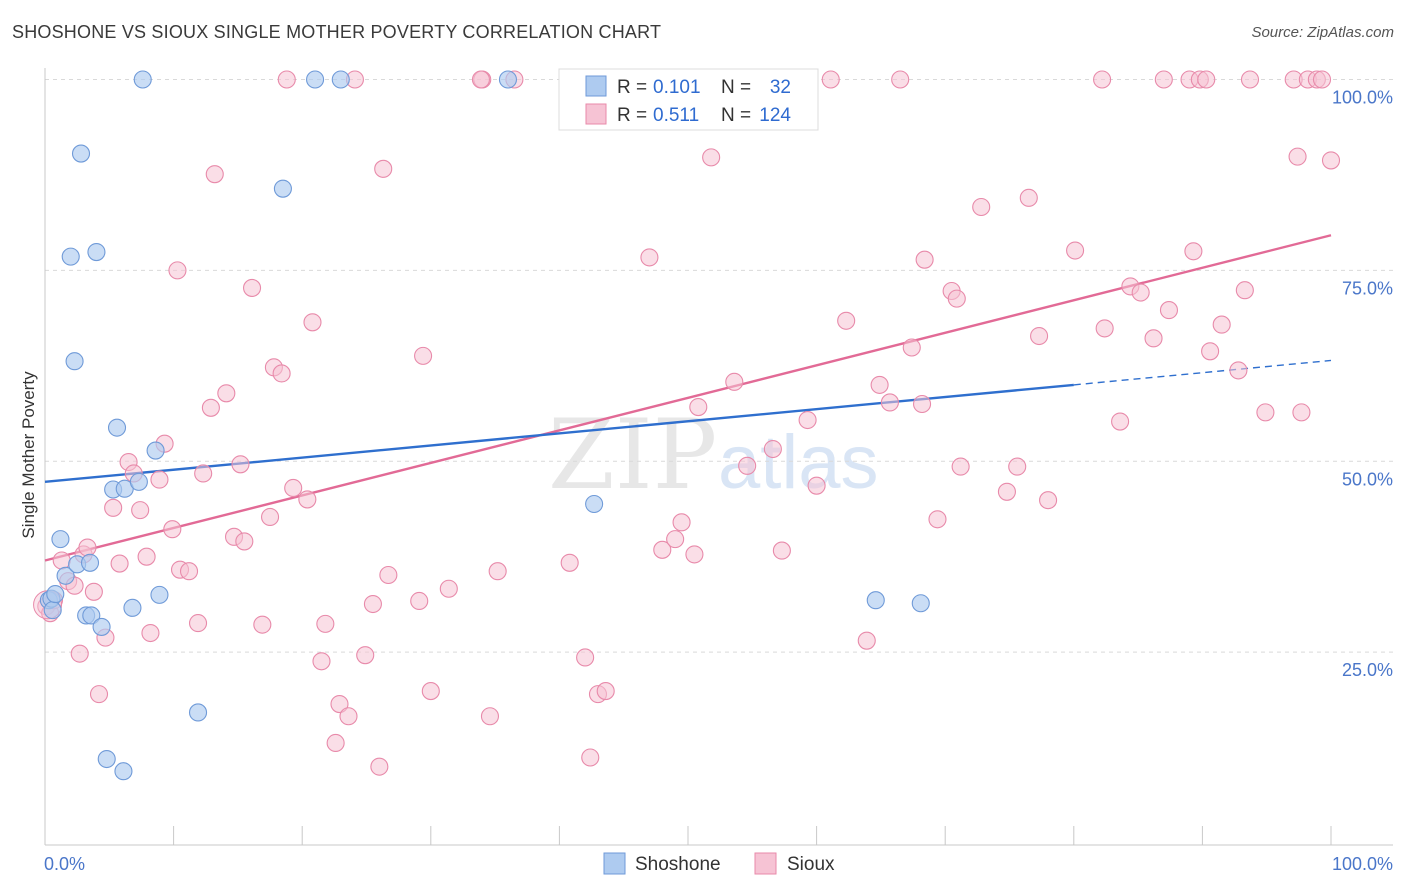 The height and width of the screenshot is (892, 1406). What do you see at coordinates (1367, 670) in the screenshot?
I see `y-tick-label-25: 25.0%` at bounding box center [1367, 670].